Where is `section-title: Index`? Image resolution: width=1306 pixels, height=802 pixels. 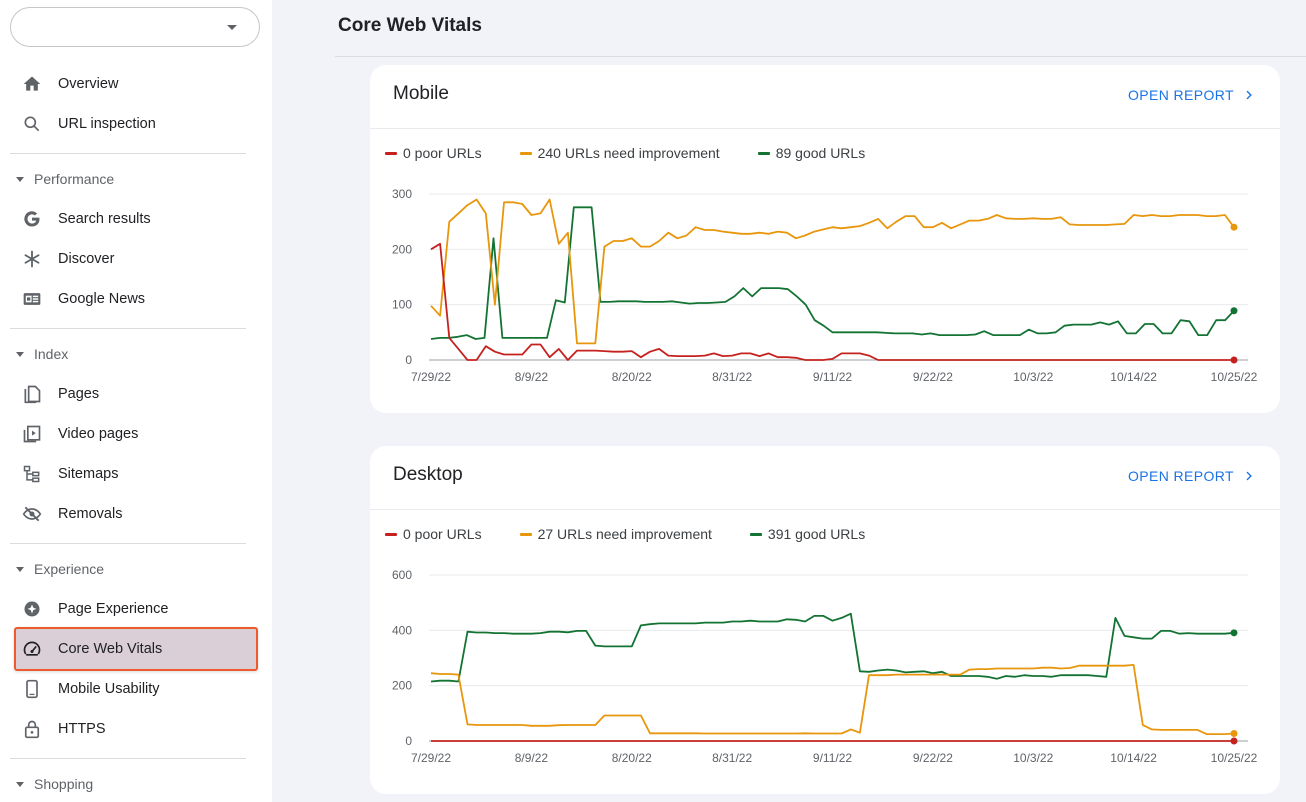 section-title: Index is located at coordinates (51, 354).